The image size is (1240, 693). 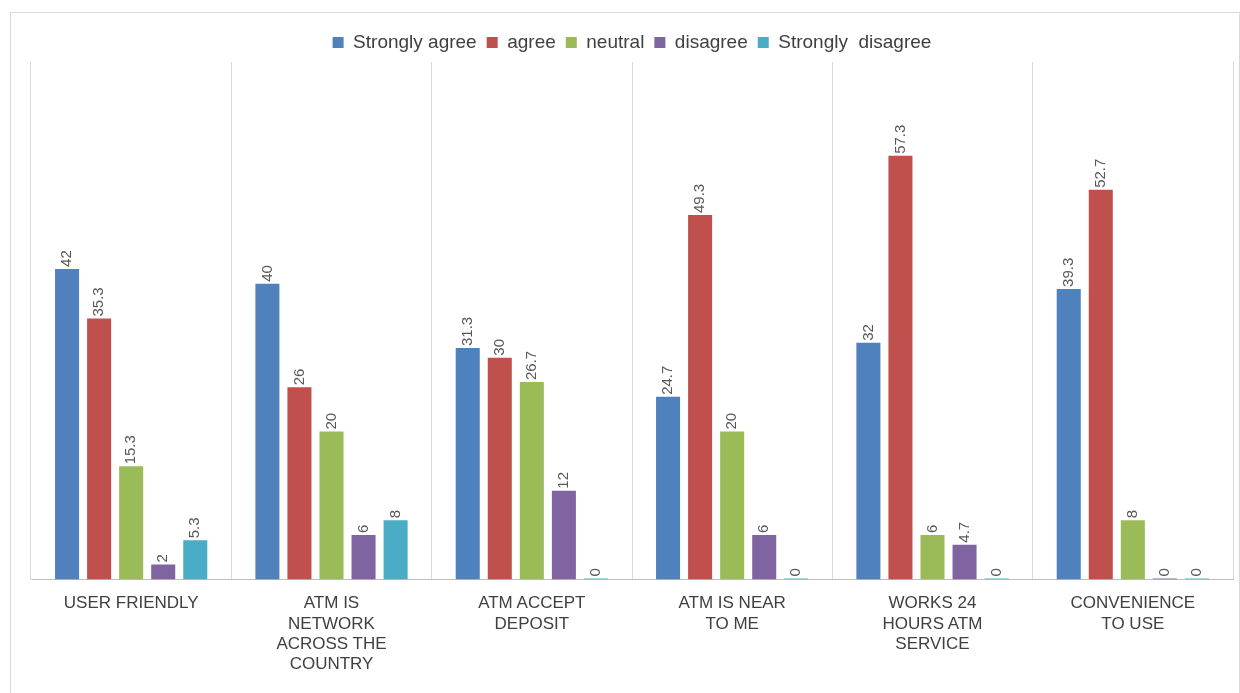 What do you see at coordinates (1133, 613) in the screenshot?
I see `x-tick-label: CONVENIENCE TO USE` at bounding box center [1133, 613].